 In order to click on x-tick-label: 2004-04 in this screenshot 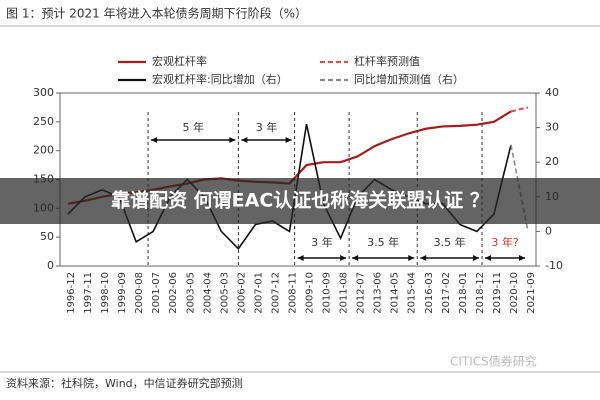, I will do `click(207, 293)`.